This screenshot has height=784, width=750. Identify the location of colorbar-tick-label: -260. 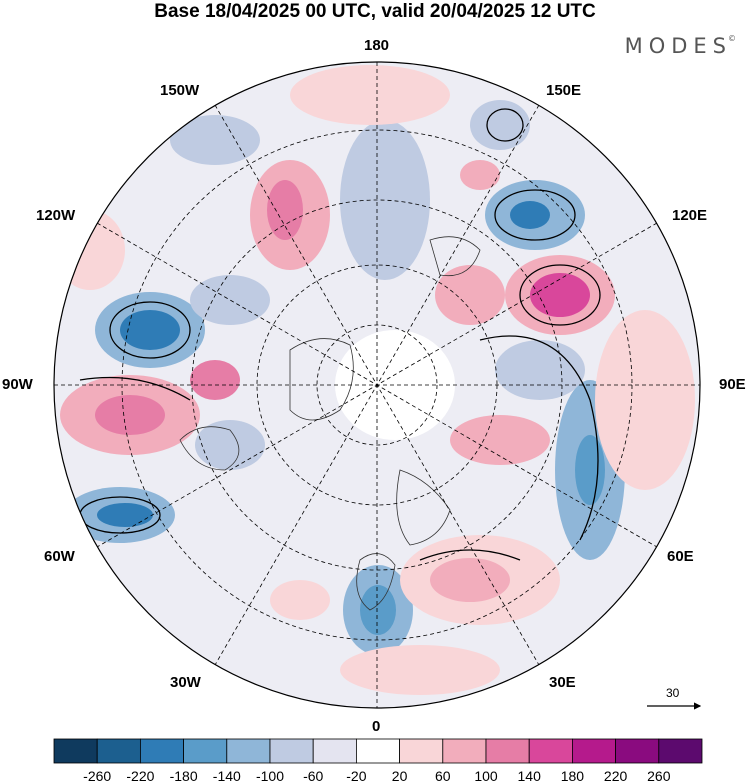
(97, 776).